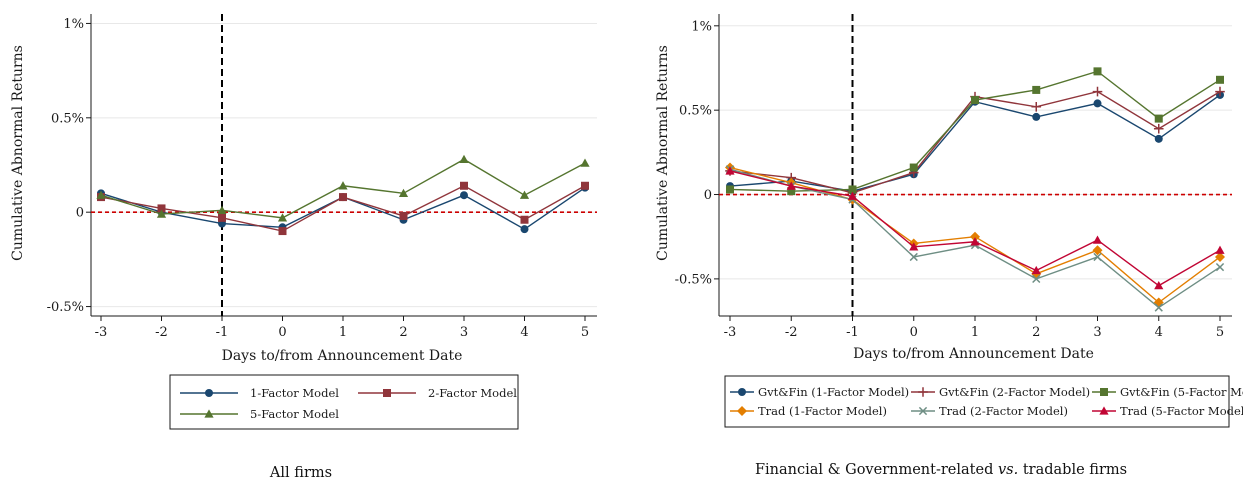 The width and height of the screenshot is (1243, 478). Describe the element at coordinates (403, 332) in the screenshot. I see `x-tick-label-5: 2` at that location.